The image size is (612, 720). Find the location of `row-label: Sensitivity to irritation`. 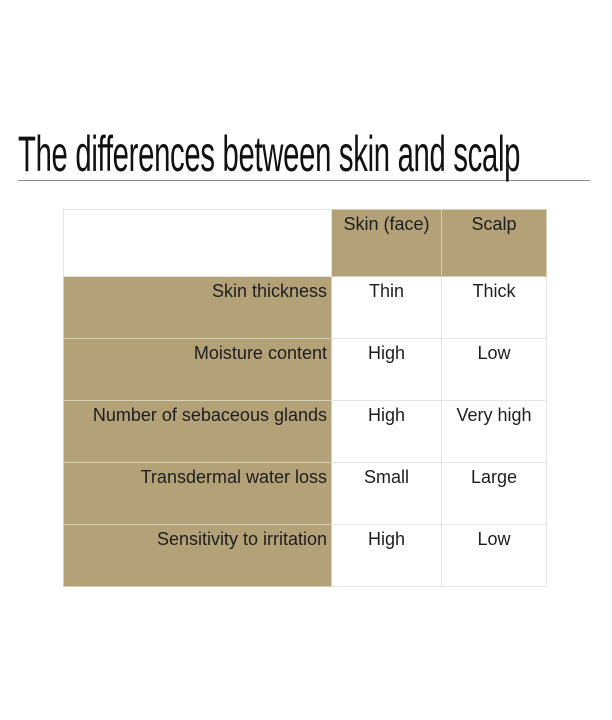

row-label: Sensitivity to irritation is located at coordinates (197, 555).